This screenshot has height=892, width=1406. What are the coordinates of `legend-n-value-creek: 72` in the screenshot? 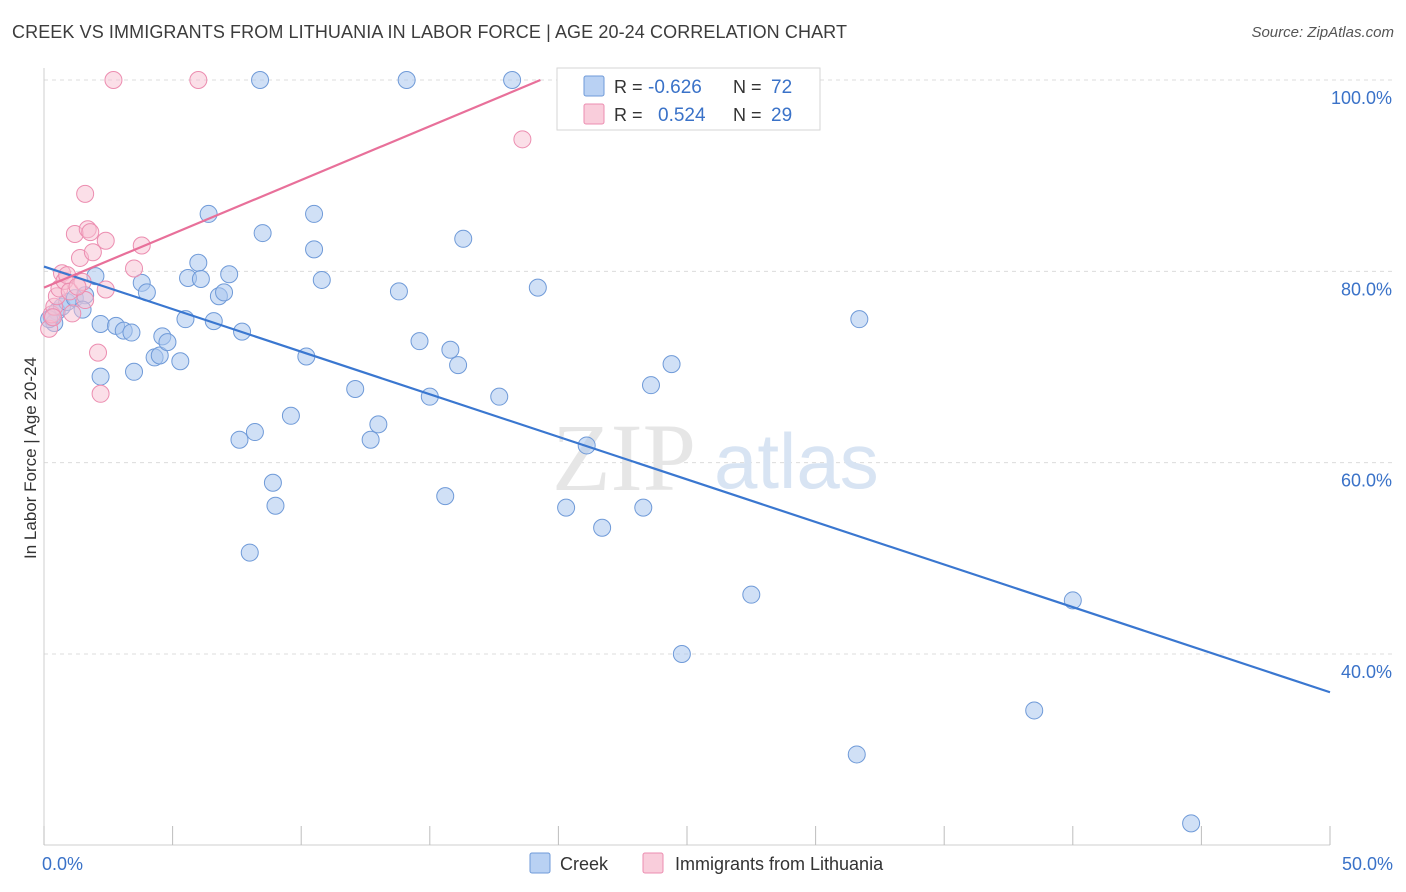 It's located at (781, 87).